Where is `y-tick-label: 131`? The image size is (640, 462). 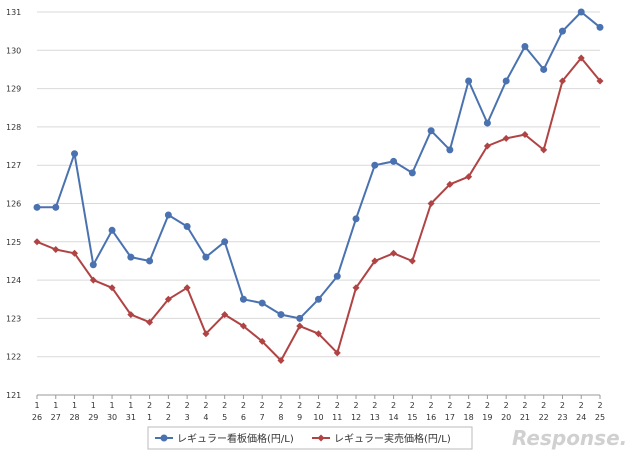
y-tick-label: 131 is located at coordinates (13, 12).